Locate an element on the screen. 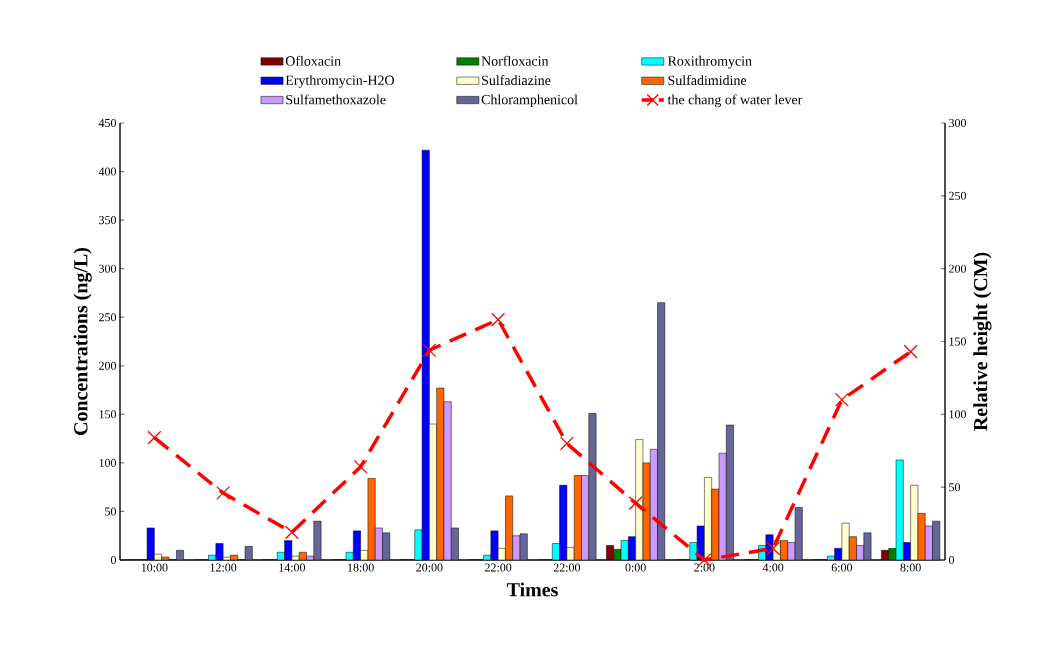  x-tick-label: 20:00 is located at coordinates (429, 567).